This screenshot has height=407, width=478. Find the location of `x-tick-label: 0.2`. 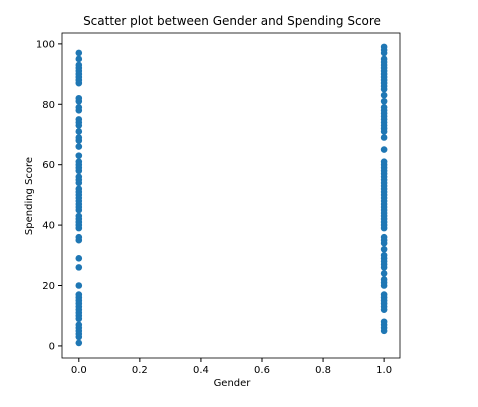

x-tick-label: 0.2 is located at coordinates (140, 370).